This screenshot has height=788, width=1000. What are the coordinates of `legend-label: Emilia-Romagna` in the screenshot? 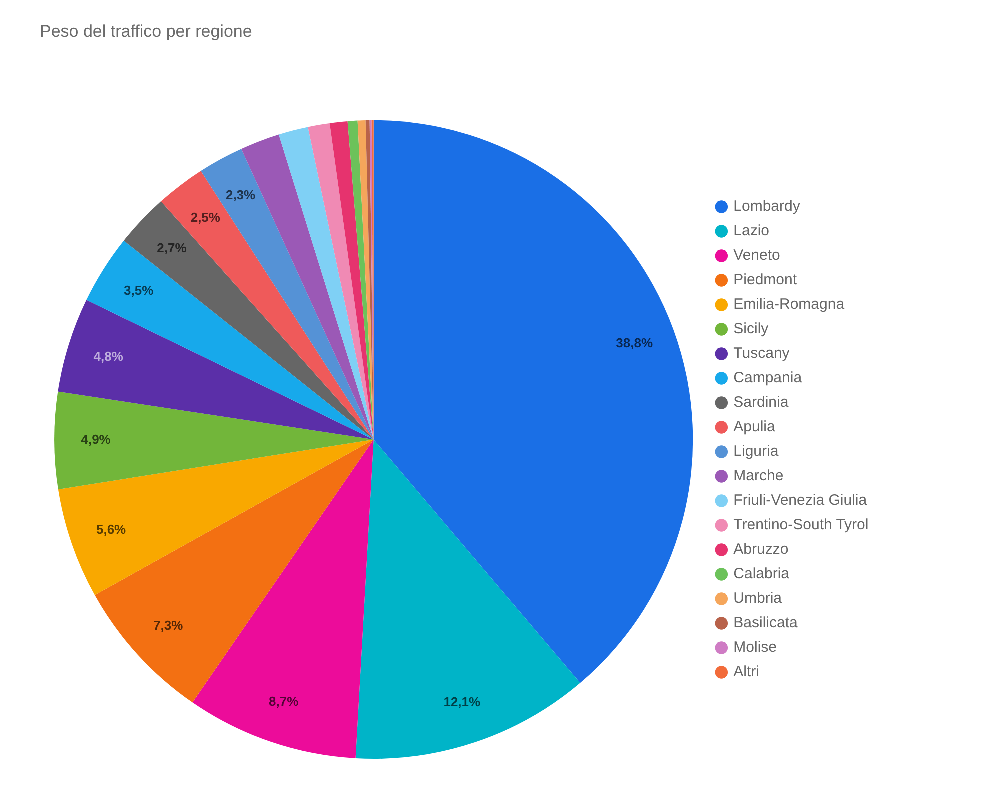 It's located at (790, 305).